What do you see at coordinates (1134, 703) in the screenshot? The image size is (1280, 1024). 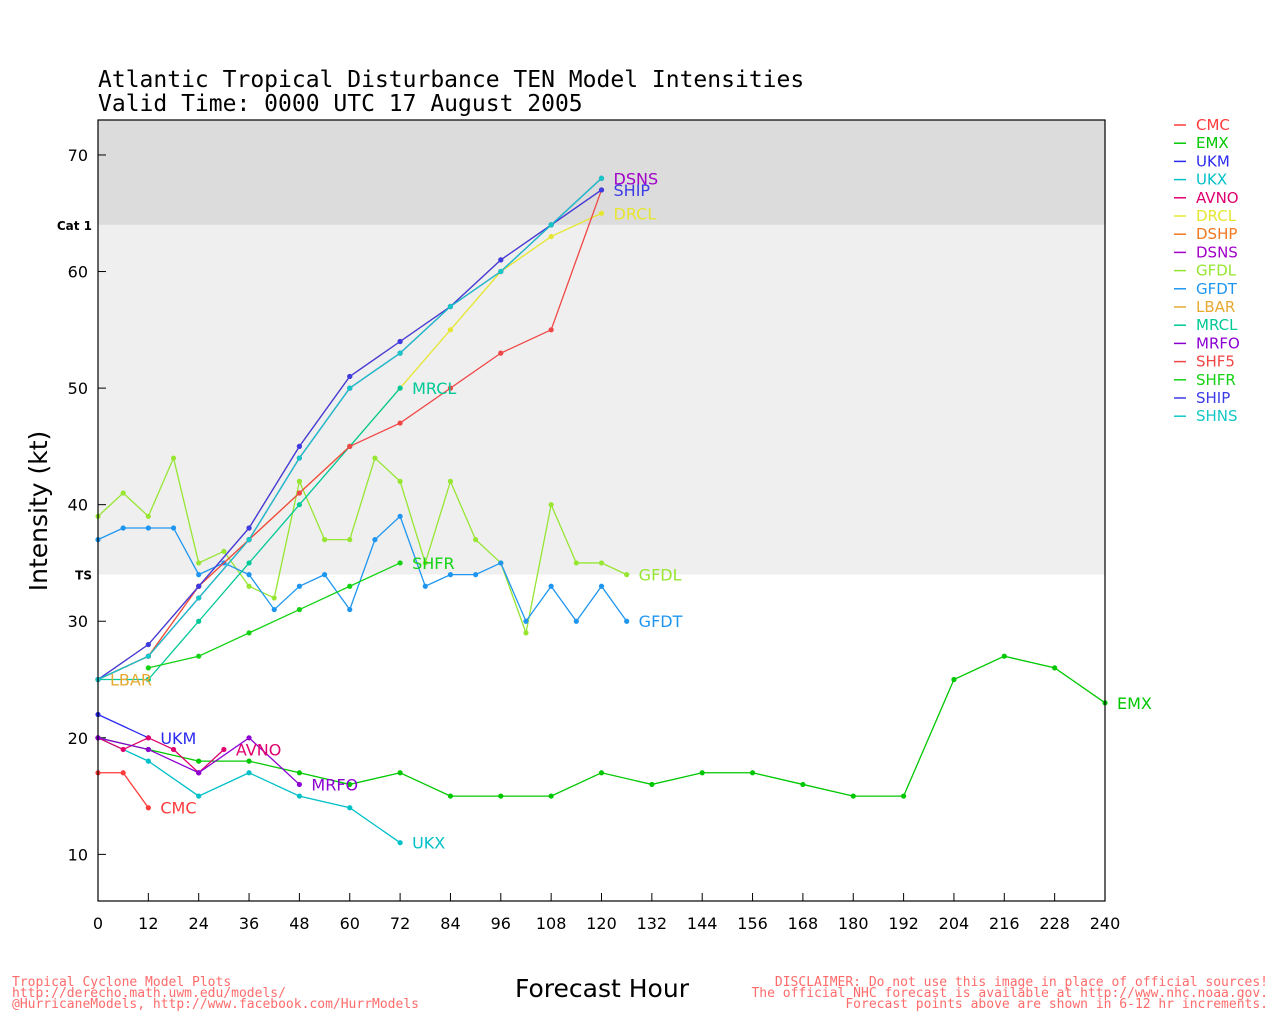 I see `series-label: EMX` at bounding box center [1134, 703].